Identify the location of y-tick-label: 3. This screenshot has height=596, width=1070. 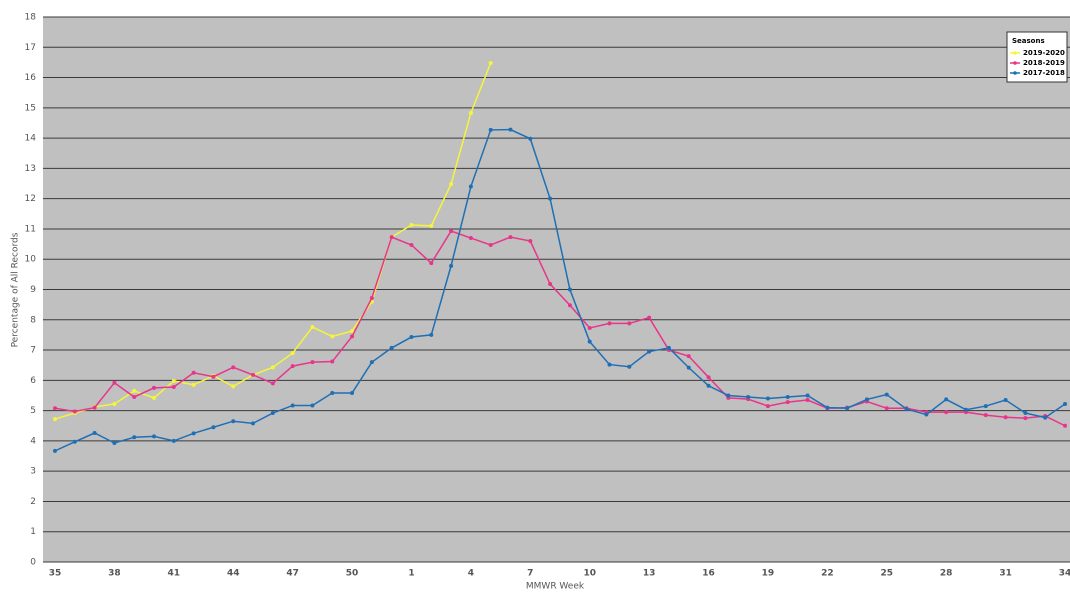
(33, 472).